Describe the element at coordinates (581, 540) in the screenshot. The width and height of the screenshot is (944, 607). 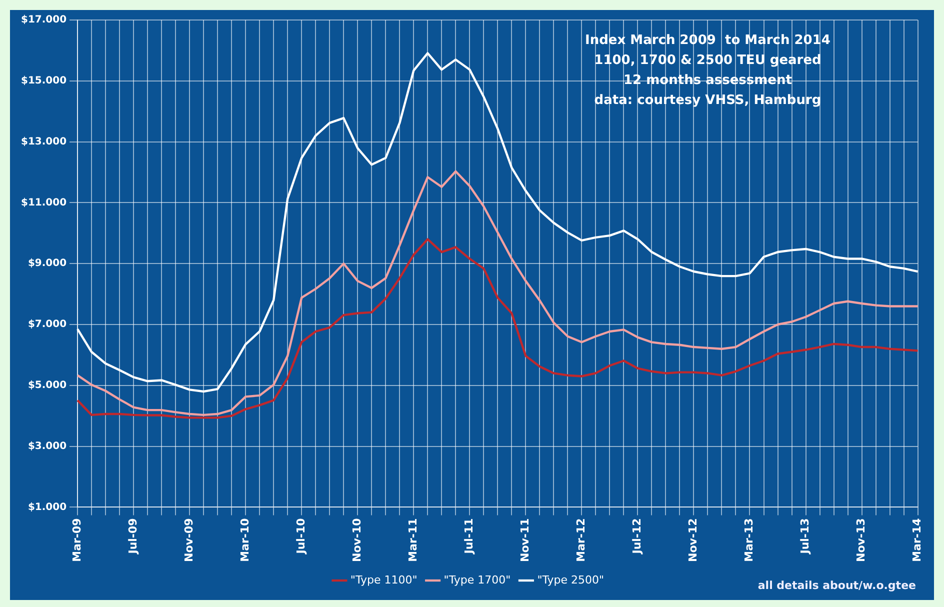
I see `x-tick-label: Mar-12` at that location.